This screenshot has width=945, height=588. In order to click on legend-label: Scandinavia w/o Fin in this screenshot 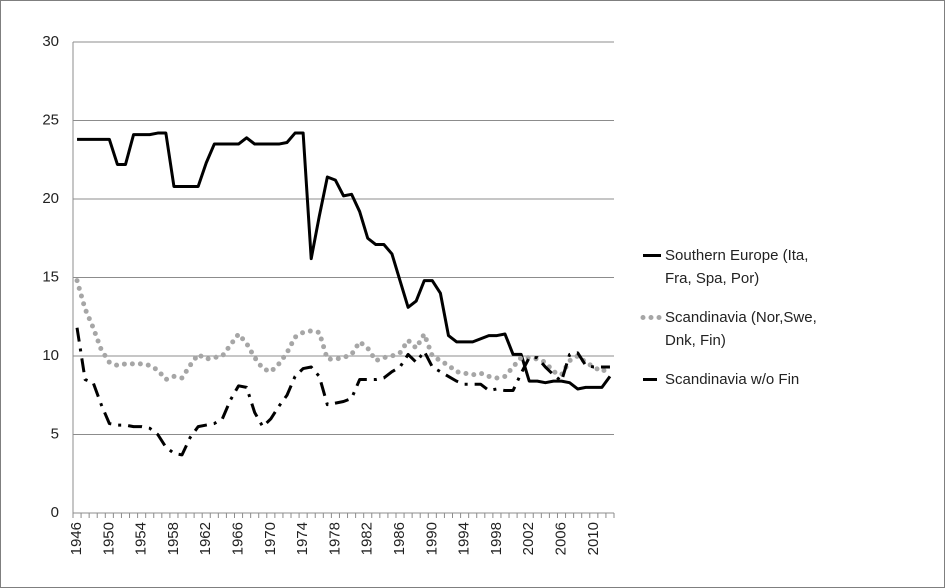, I will do `click(732, 379)`.